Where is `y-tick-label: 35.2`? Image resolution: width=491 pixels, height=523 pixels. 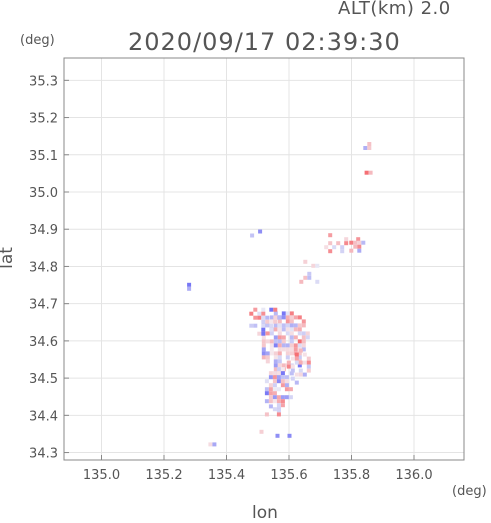
y-tick-label: 35.2 is located at coordinates (43, 119).